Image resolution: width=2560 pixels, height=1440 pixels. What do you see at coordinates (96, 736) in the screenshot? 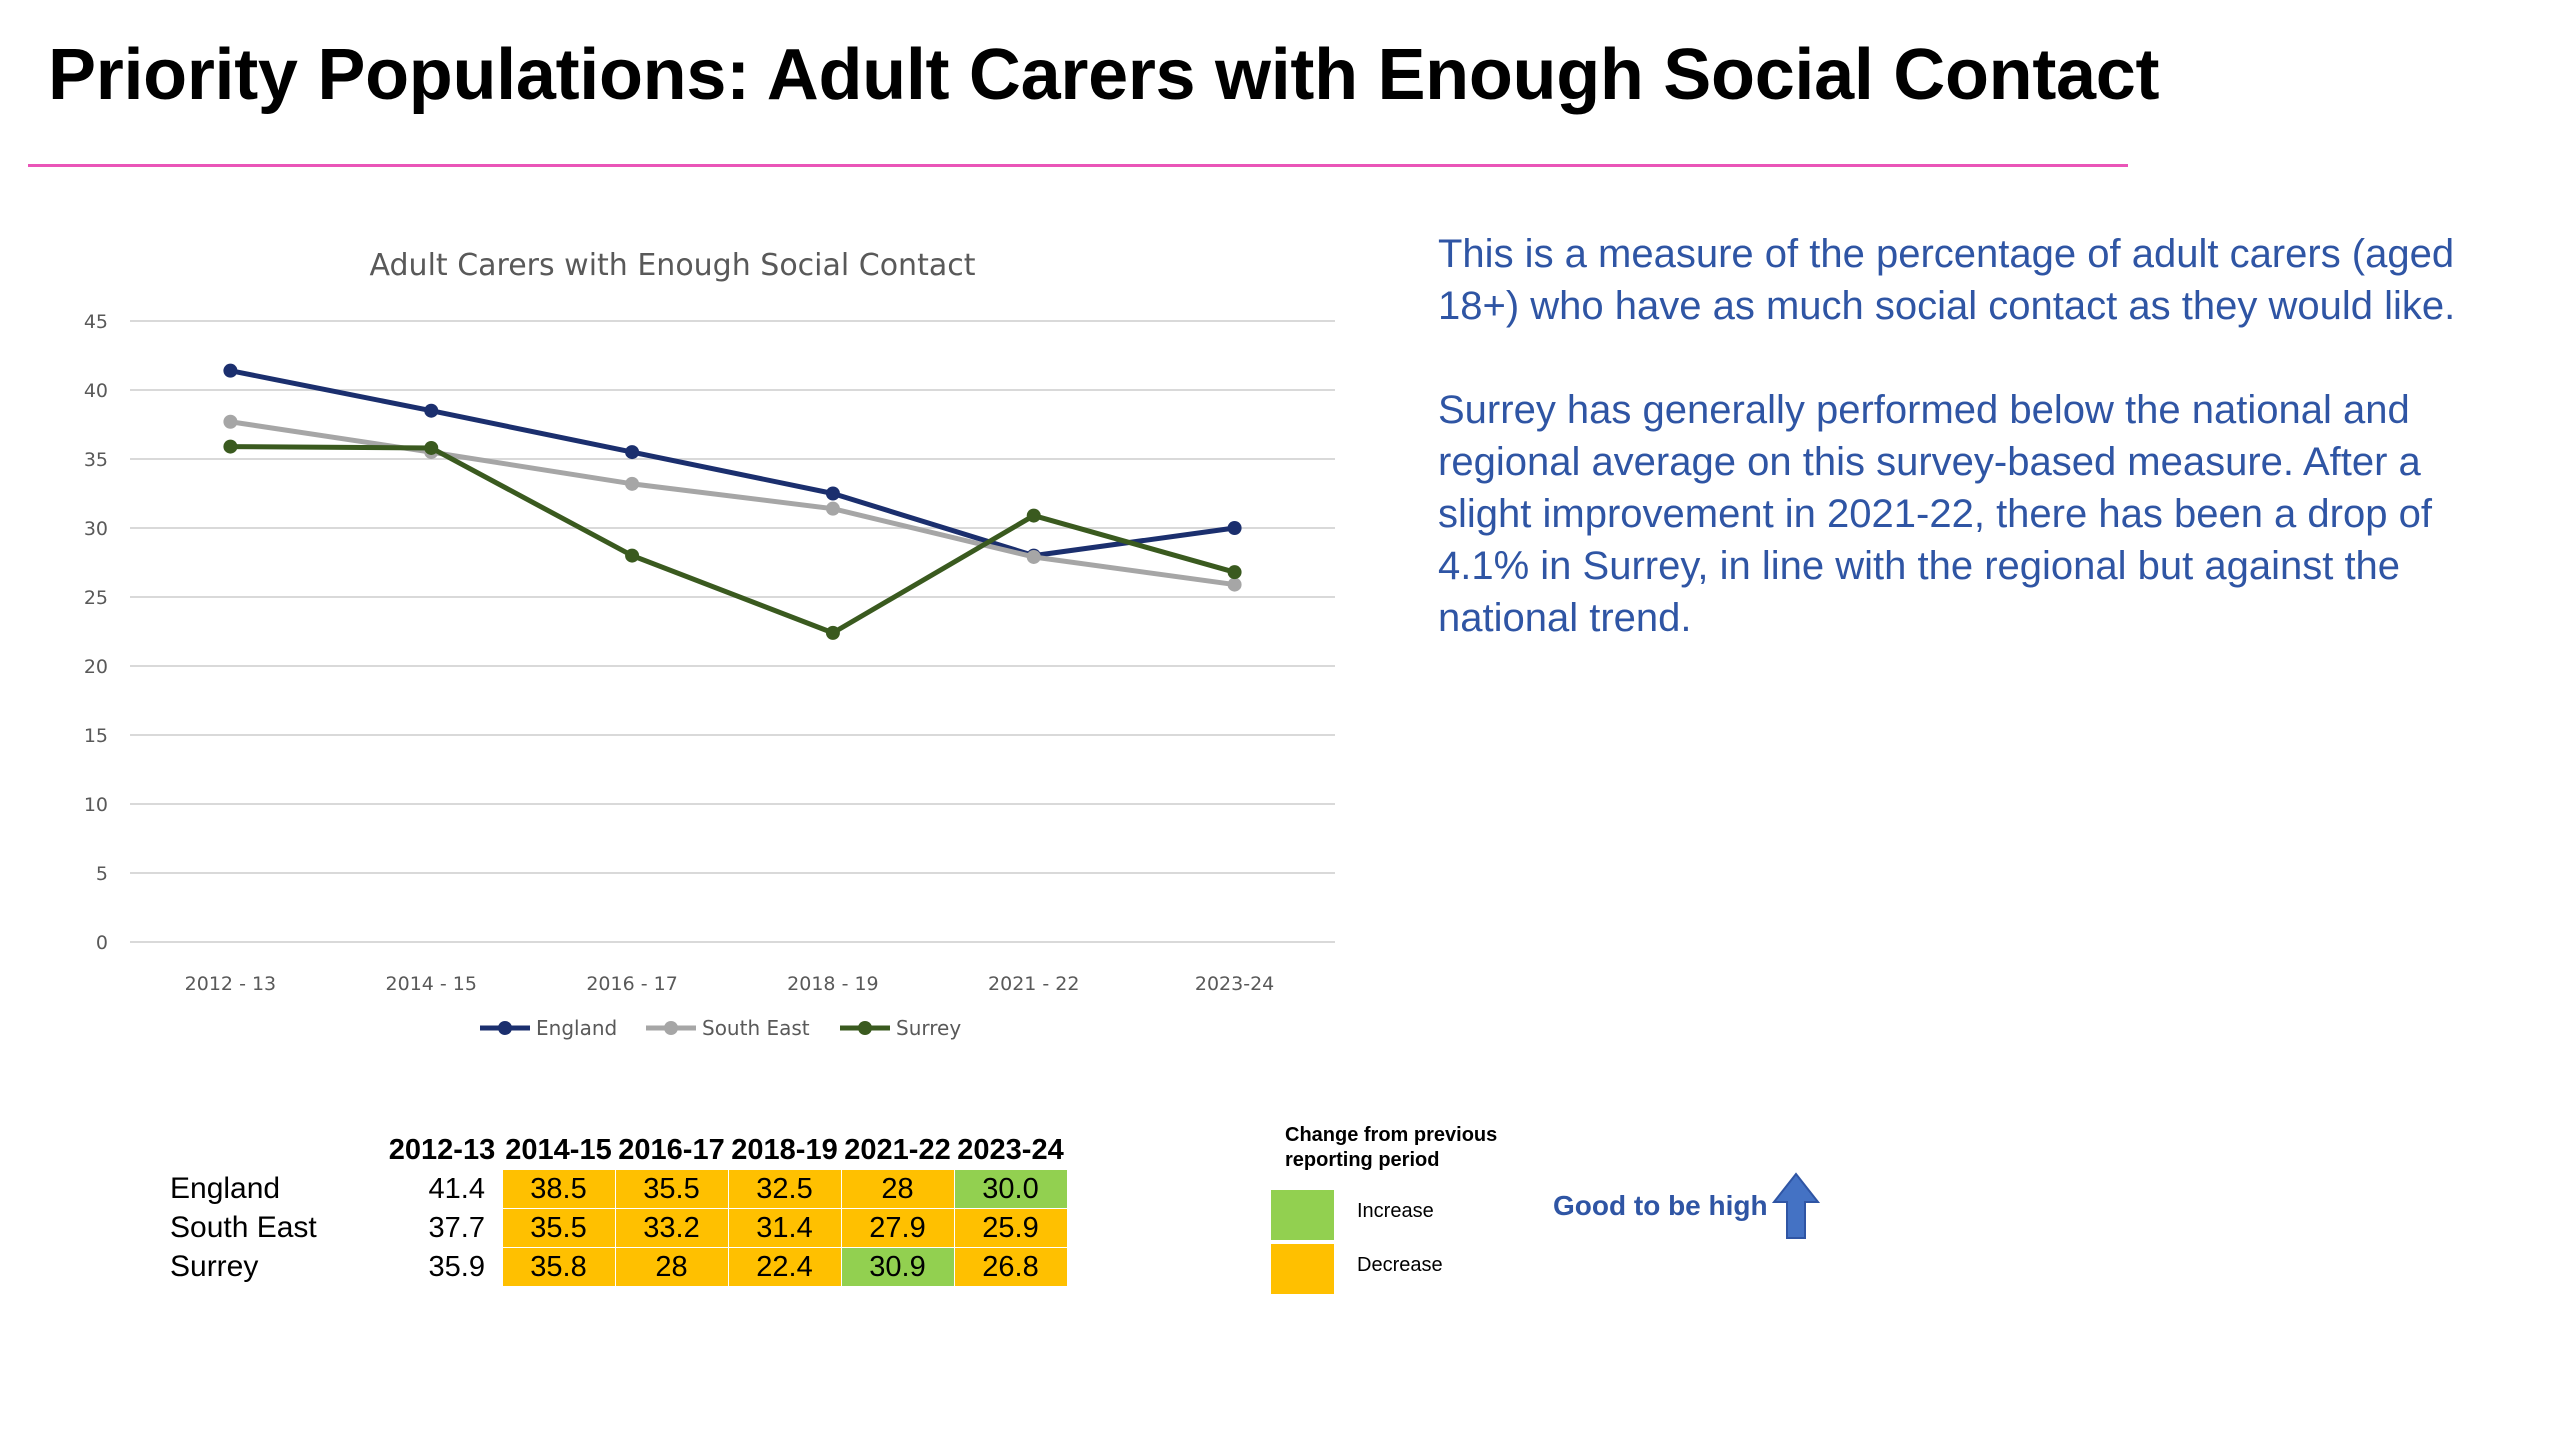
I see `y-tick-label: 15` at bounding box center [96, 736].